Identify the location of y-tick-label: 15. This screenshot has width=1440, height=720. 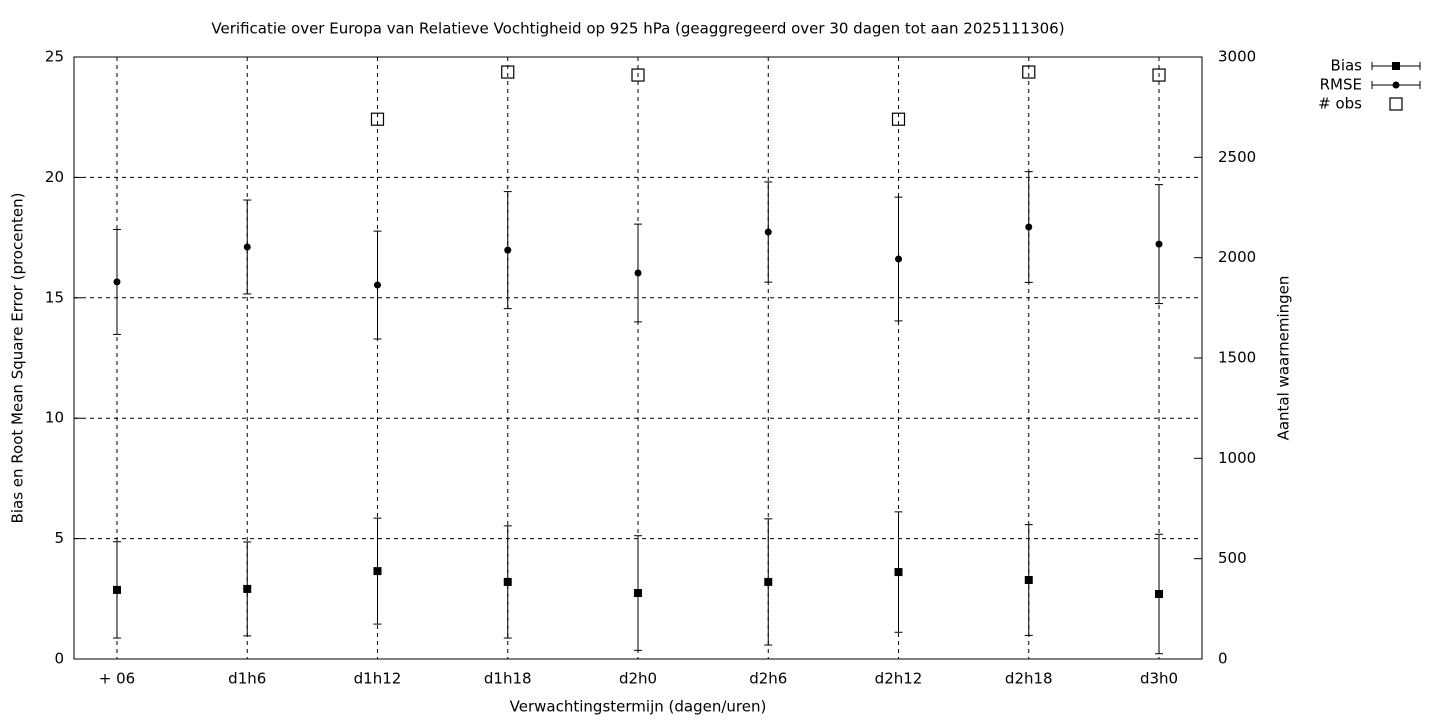
(54, 297).